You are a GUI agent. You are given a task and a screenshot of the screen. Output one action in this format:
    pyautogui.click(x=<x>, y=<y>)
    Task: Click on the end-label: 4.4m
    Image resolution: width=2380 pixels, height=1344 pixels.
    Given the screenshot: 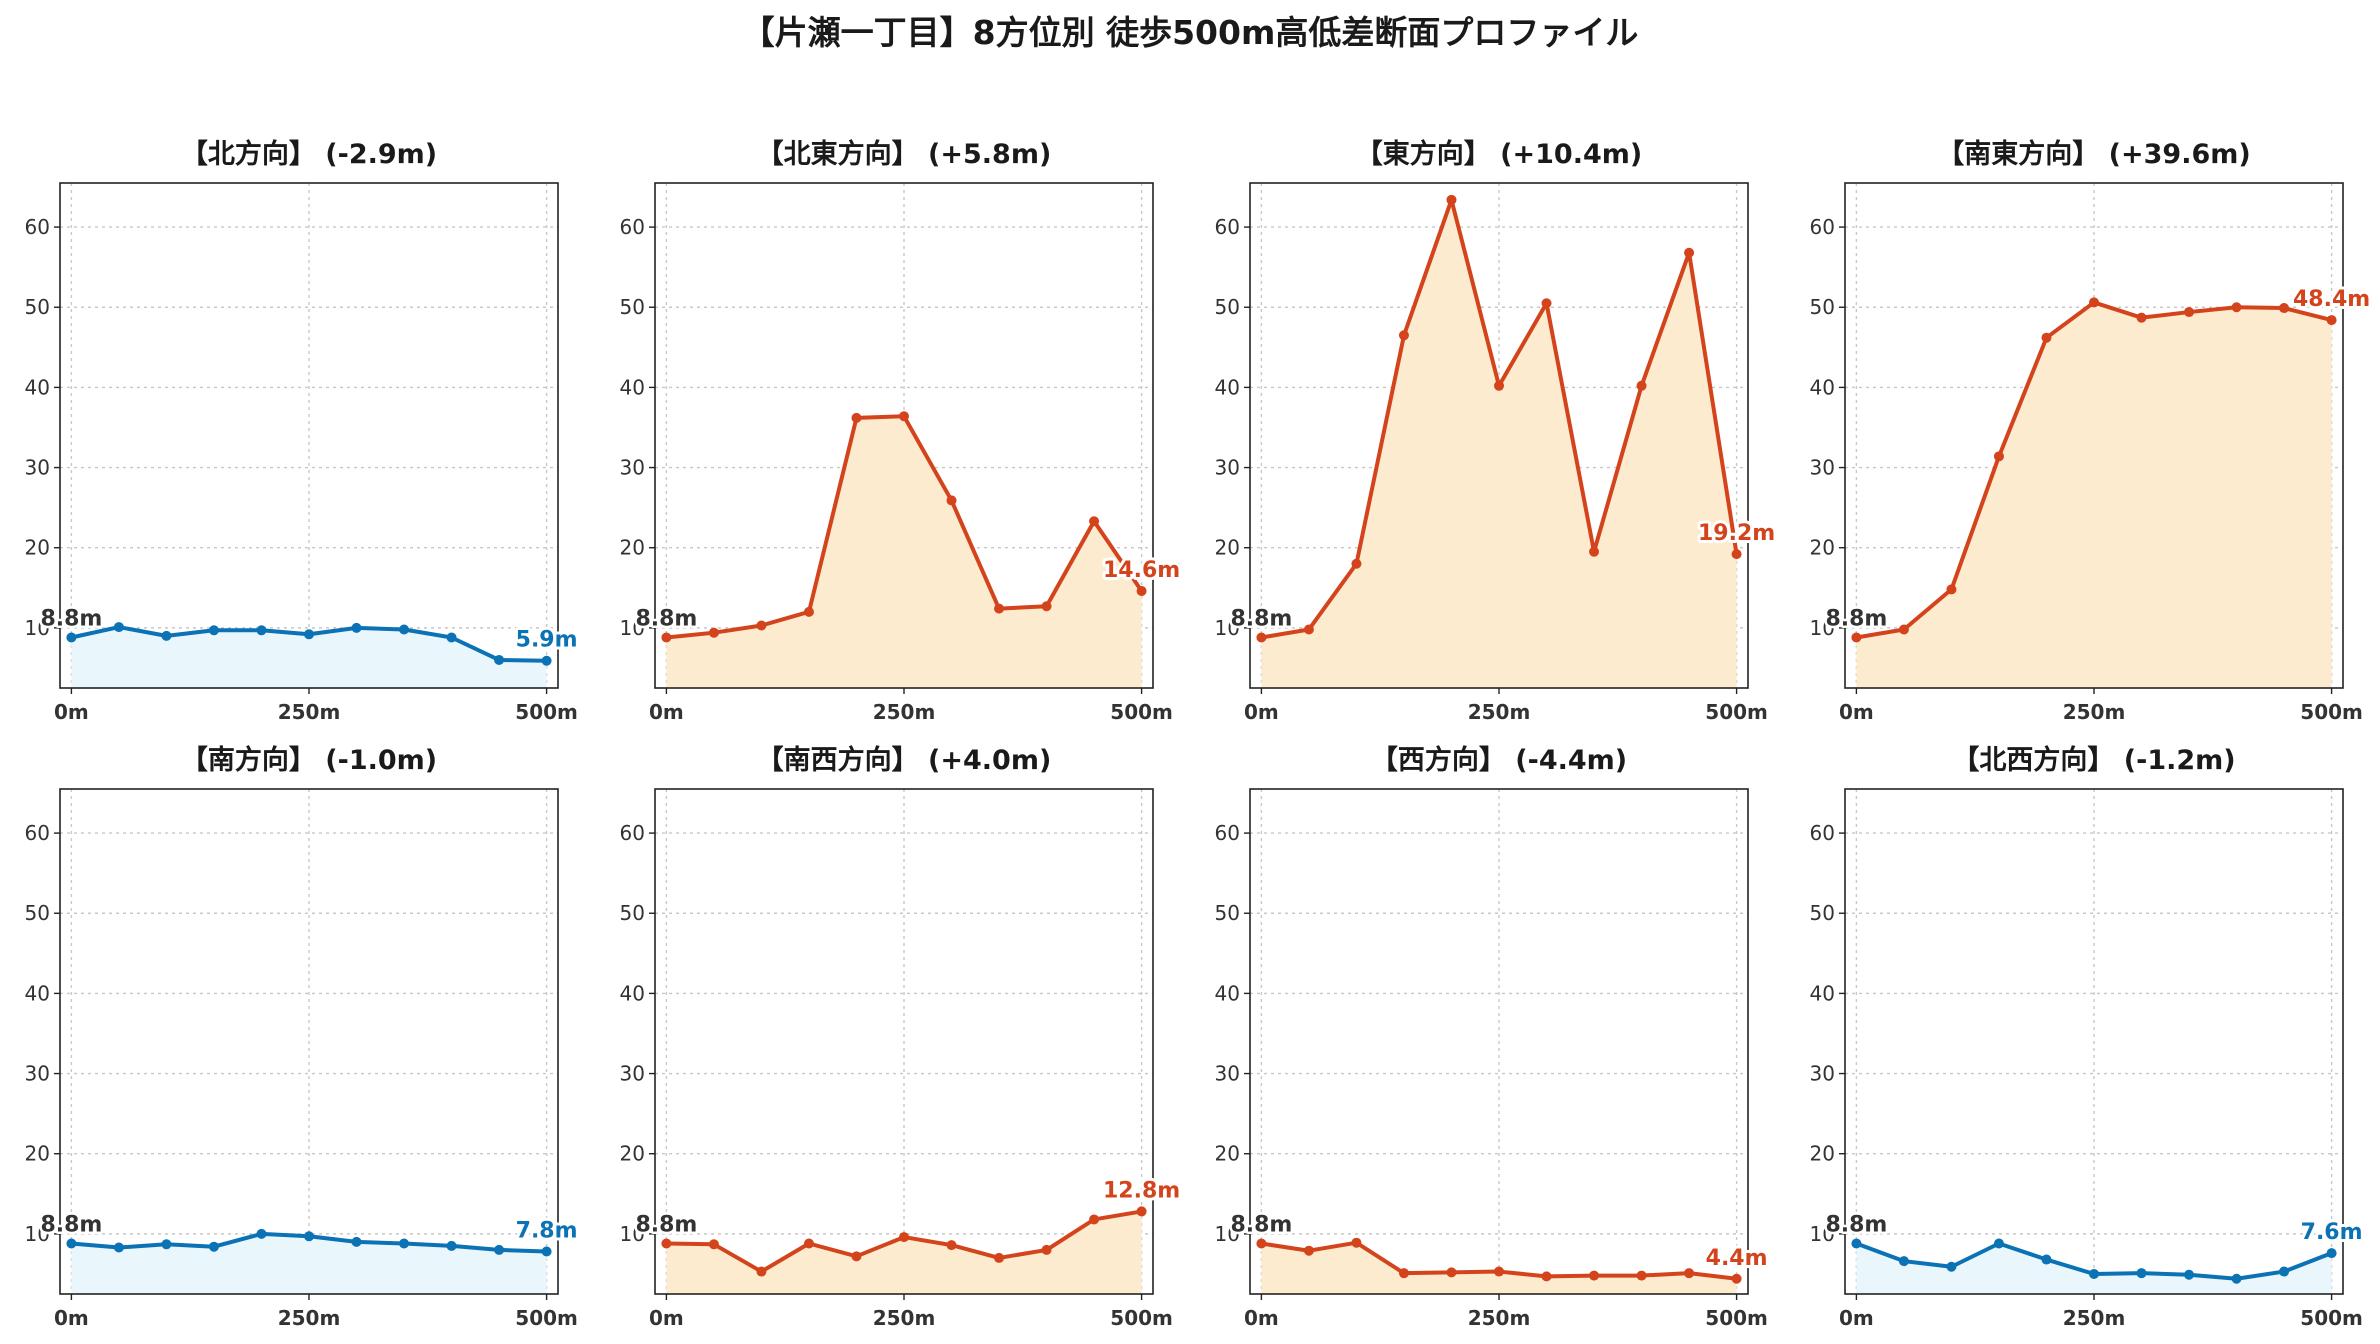 What is the action you would take?
    pyautogui.click(x=1737, y=1258)
    